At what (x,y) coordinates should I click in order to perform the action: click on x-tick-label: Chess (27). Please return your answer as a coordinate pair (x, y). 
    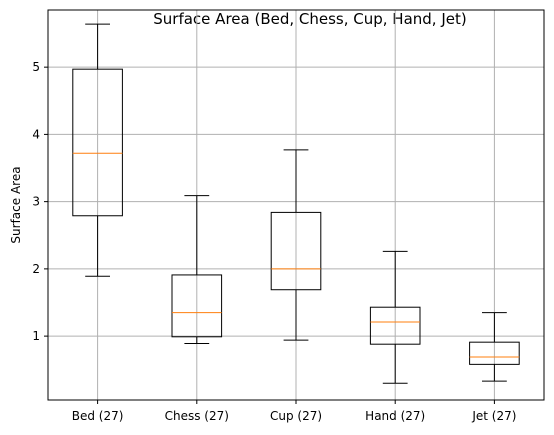
    Looking at the image, I should click on (197, 416).